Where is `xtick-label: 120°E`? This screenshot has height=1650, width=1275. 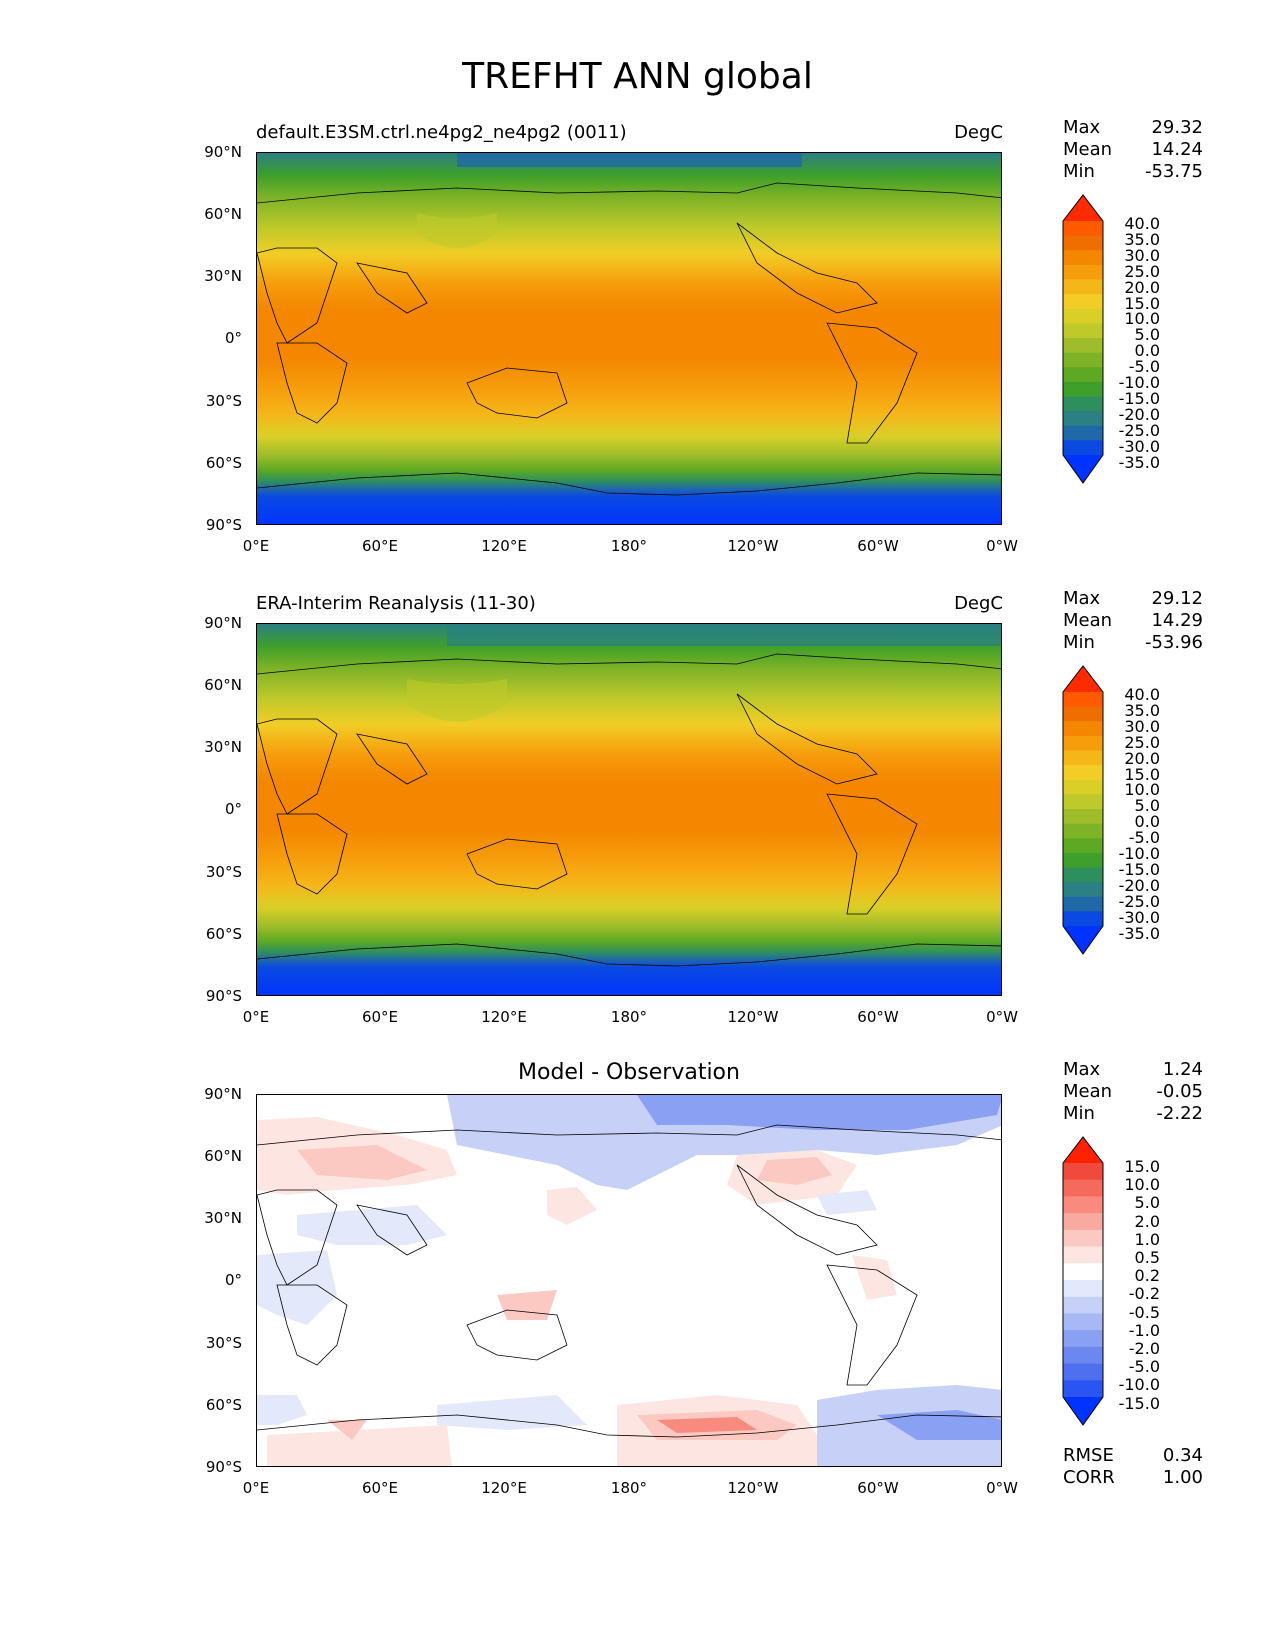 xtick-label: 120°E is located at coordinates (504, 1488).